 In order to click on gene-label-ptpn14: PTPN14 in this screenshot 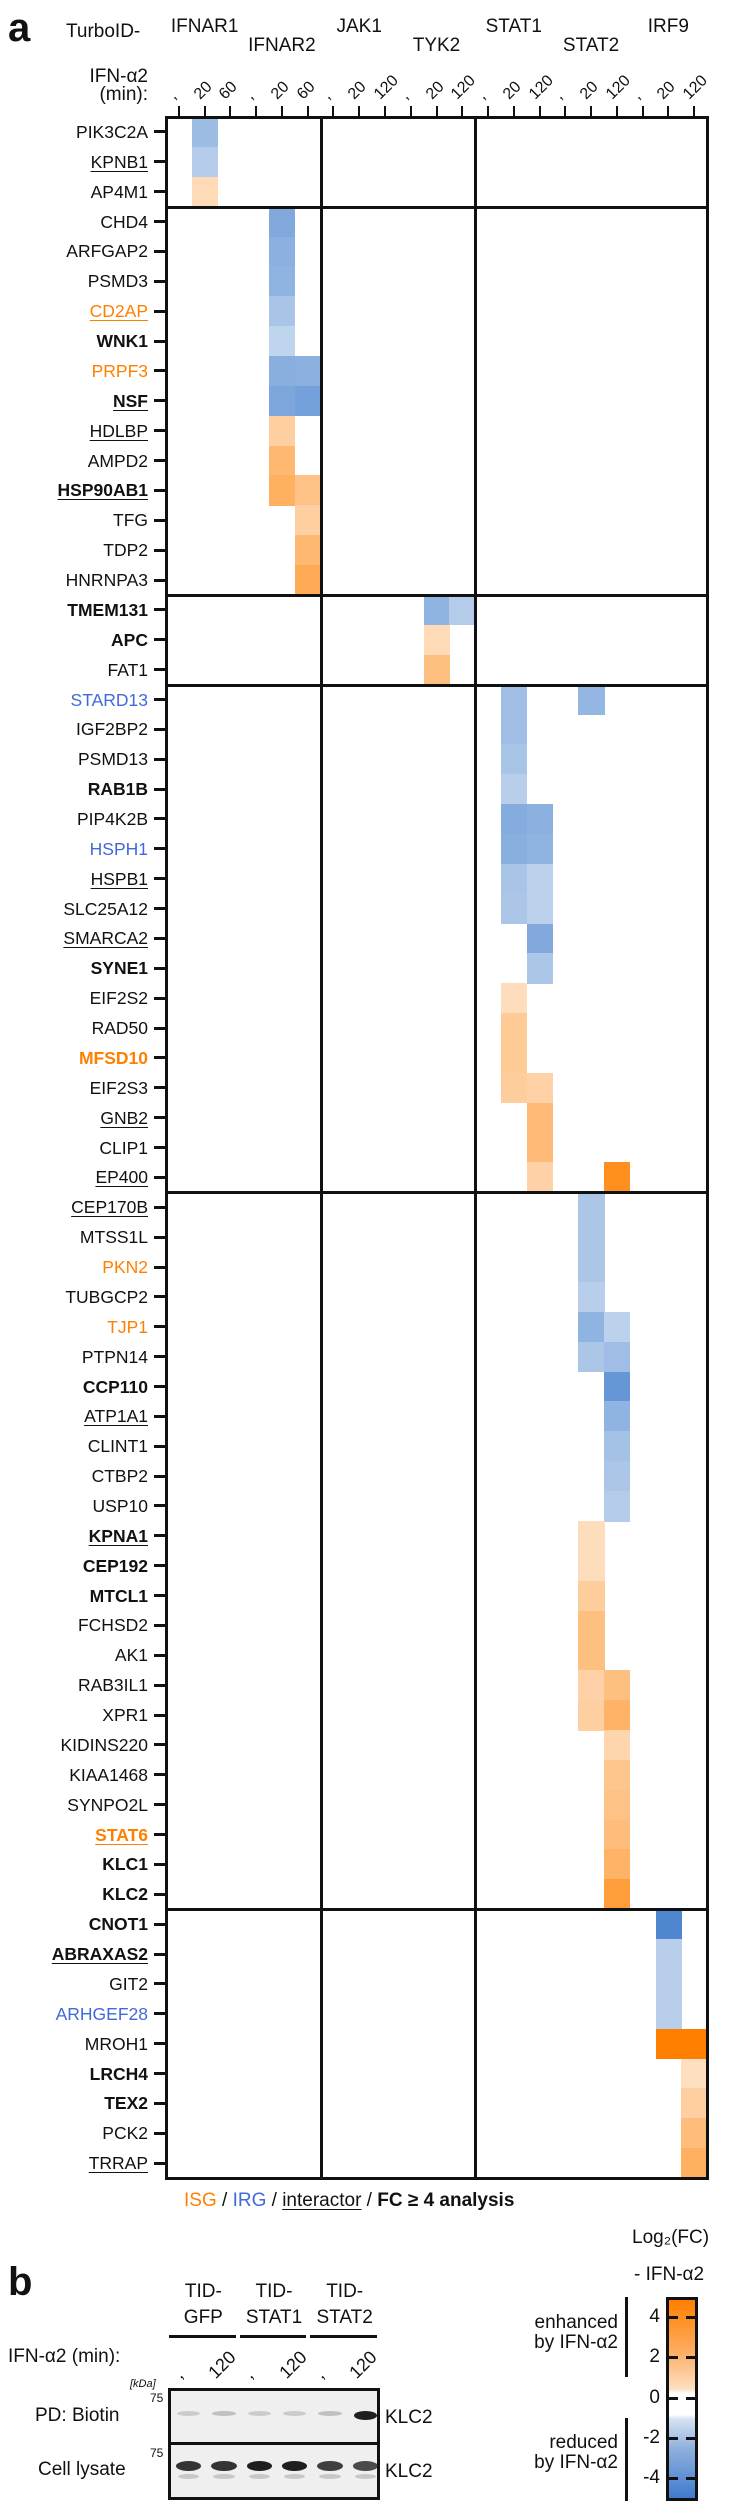, I will do `click(114, 1356)`.